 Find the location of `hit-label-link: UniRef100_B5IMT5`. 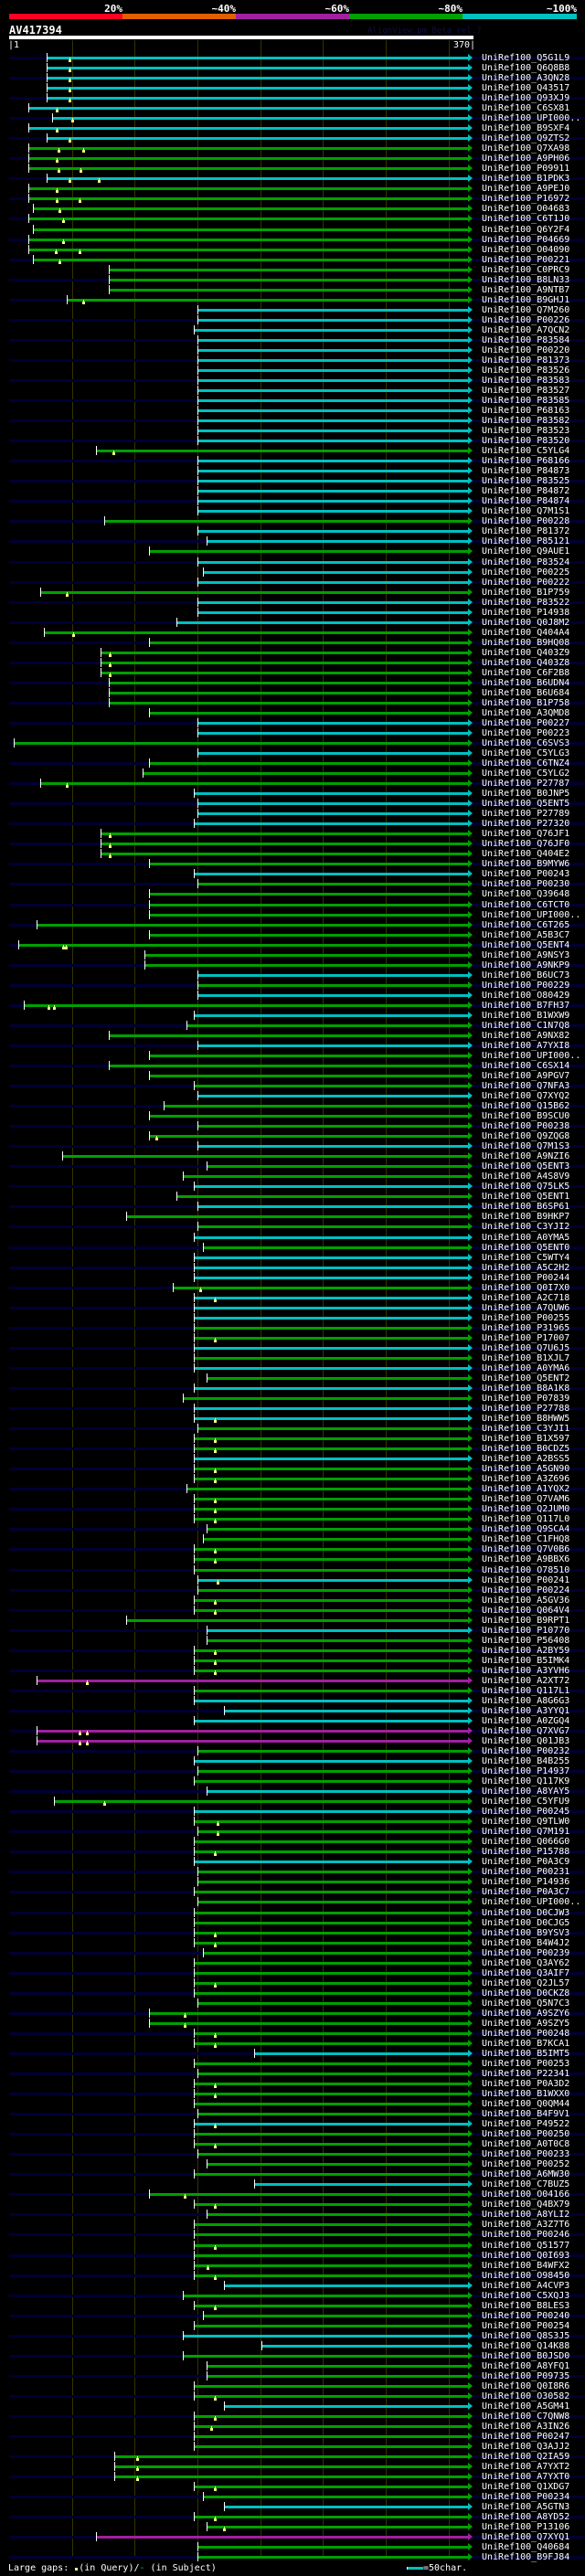

hit-label-link: UniRef100_B5IMT5 is located at coordinates (526, 2053).